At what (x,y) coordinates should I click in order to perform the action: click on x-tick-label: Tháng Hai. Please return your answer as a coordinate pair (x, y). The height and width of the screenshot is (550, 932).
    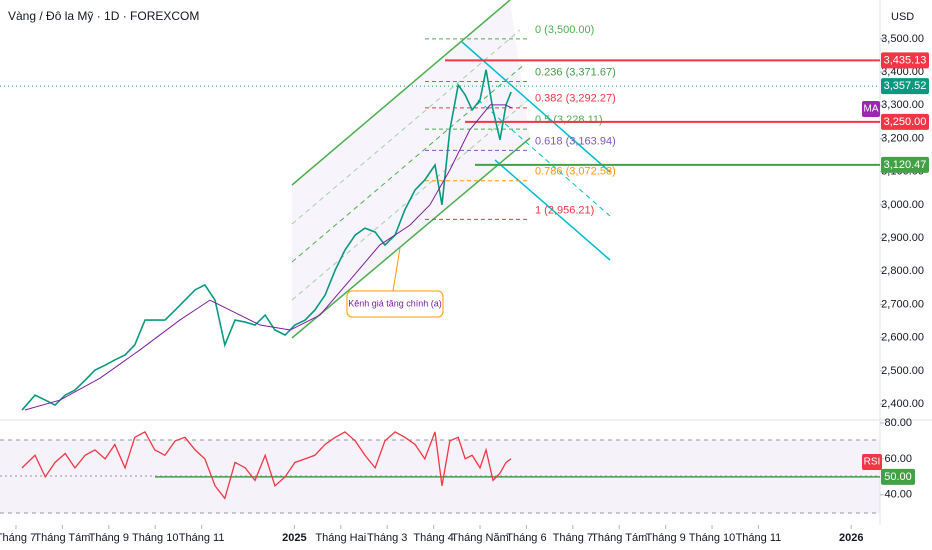
    Looking at the image, I should click on (340, 538).